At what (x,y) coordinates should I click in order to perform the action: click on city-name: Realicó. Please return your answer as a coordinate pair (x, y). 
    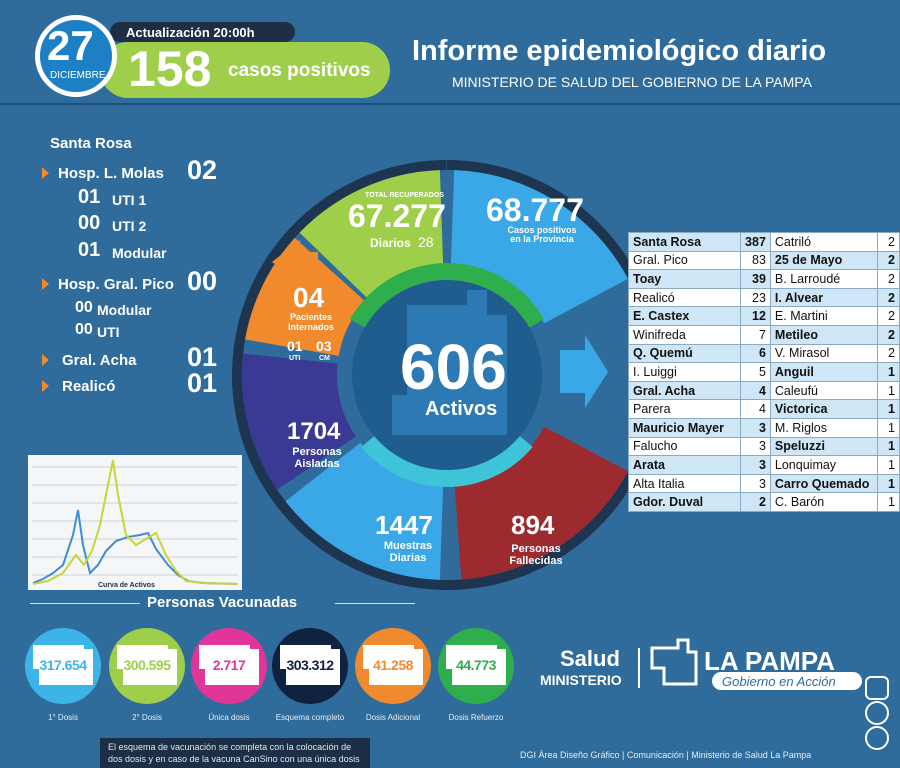
    Looking at the image, I should click on (684, 297).